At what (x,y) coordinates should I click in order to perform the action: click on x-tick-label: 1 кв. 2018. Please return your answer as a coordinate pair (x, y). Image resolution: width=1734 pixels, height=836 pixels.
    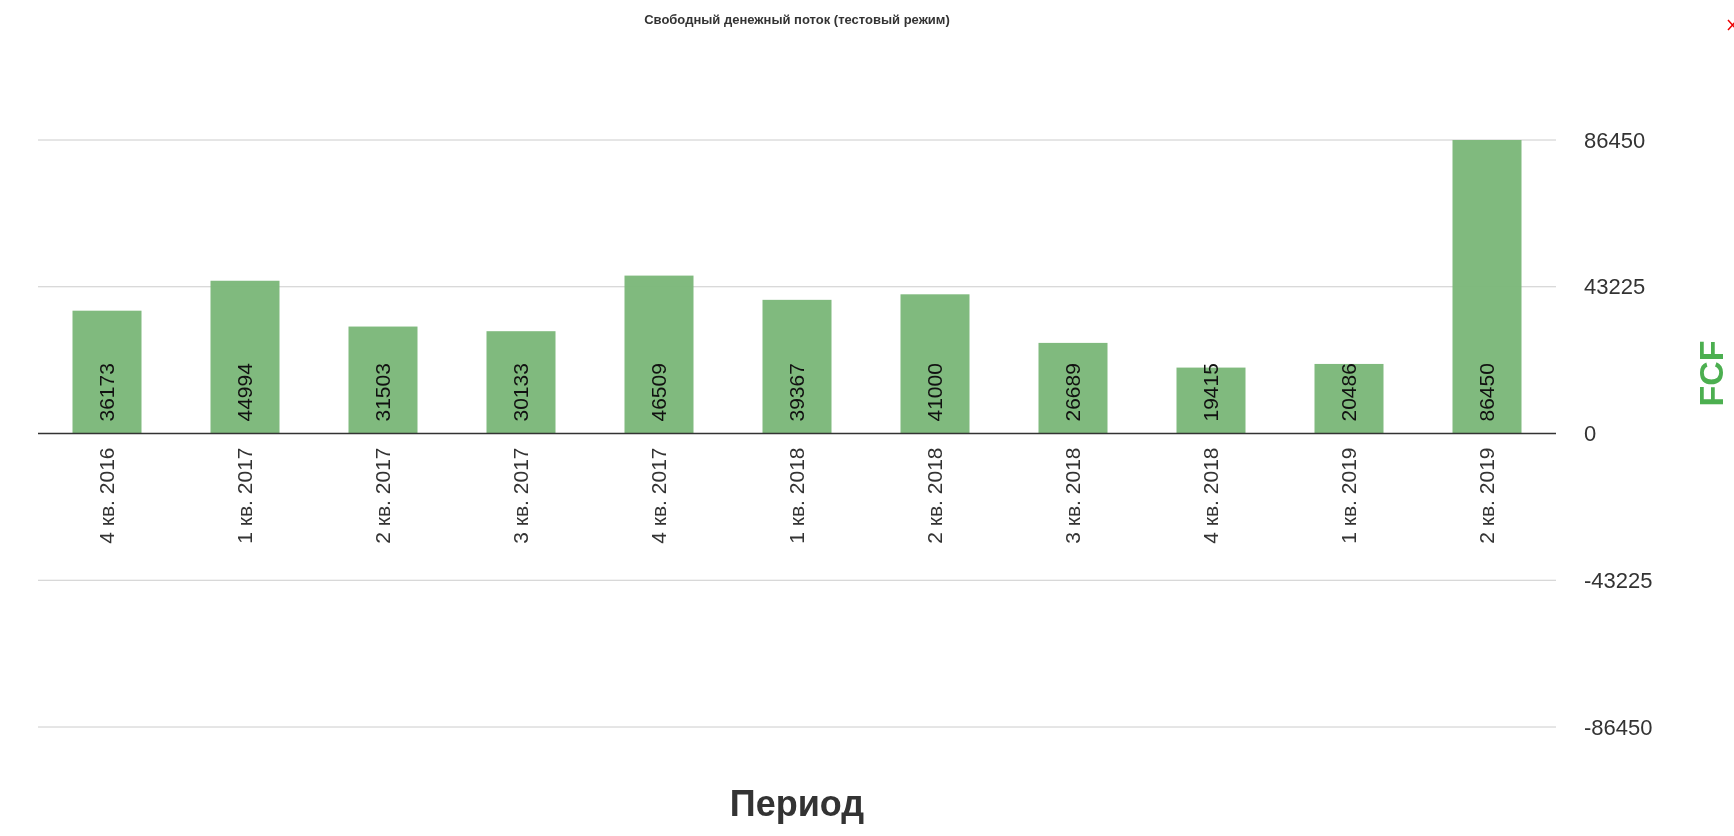
    Looking at the image, I should click on (797, 495).